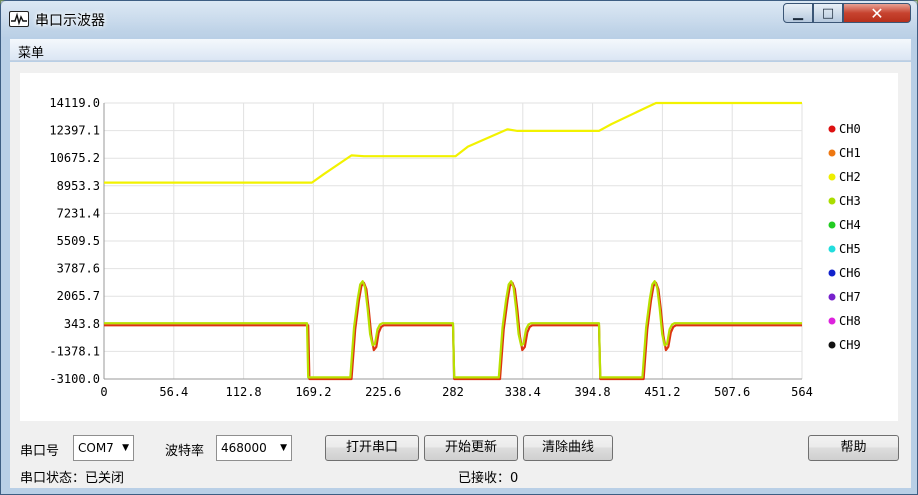  What do you see at coordinates (78, 213) in the screenshot?
I see `y-tick-label: 7231.4` at bounding box center [78, 213].